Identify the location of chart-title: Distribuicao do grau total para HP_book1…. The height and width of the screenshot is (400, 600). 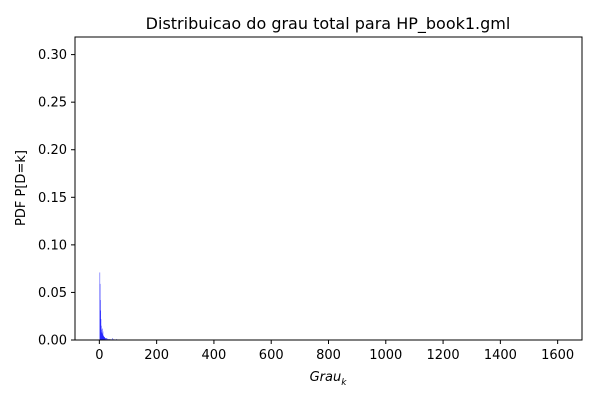
(328, 24).